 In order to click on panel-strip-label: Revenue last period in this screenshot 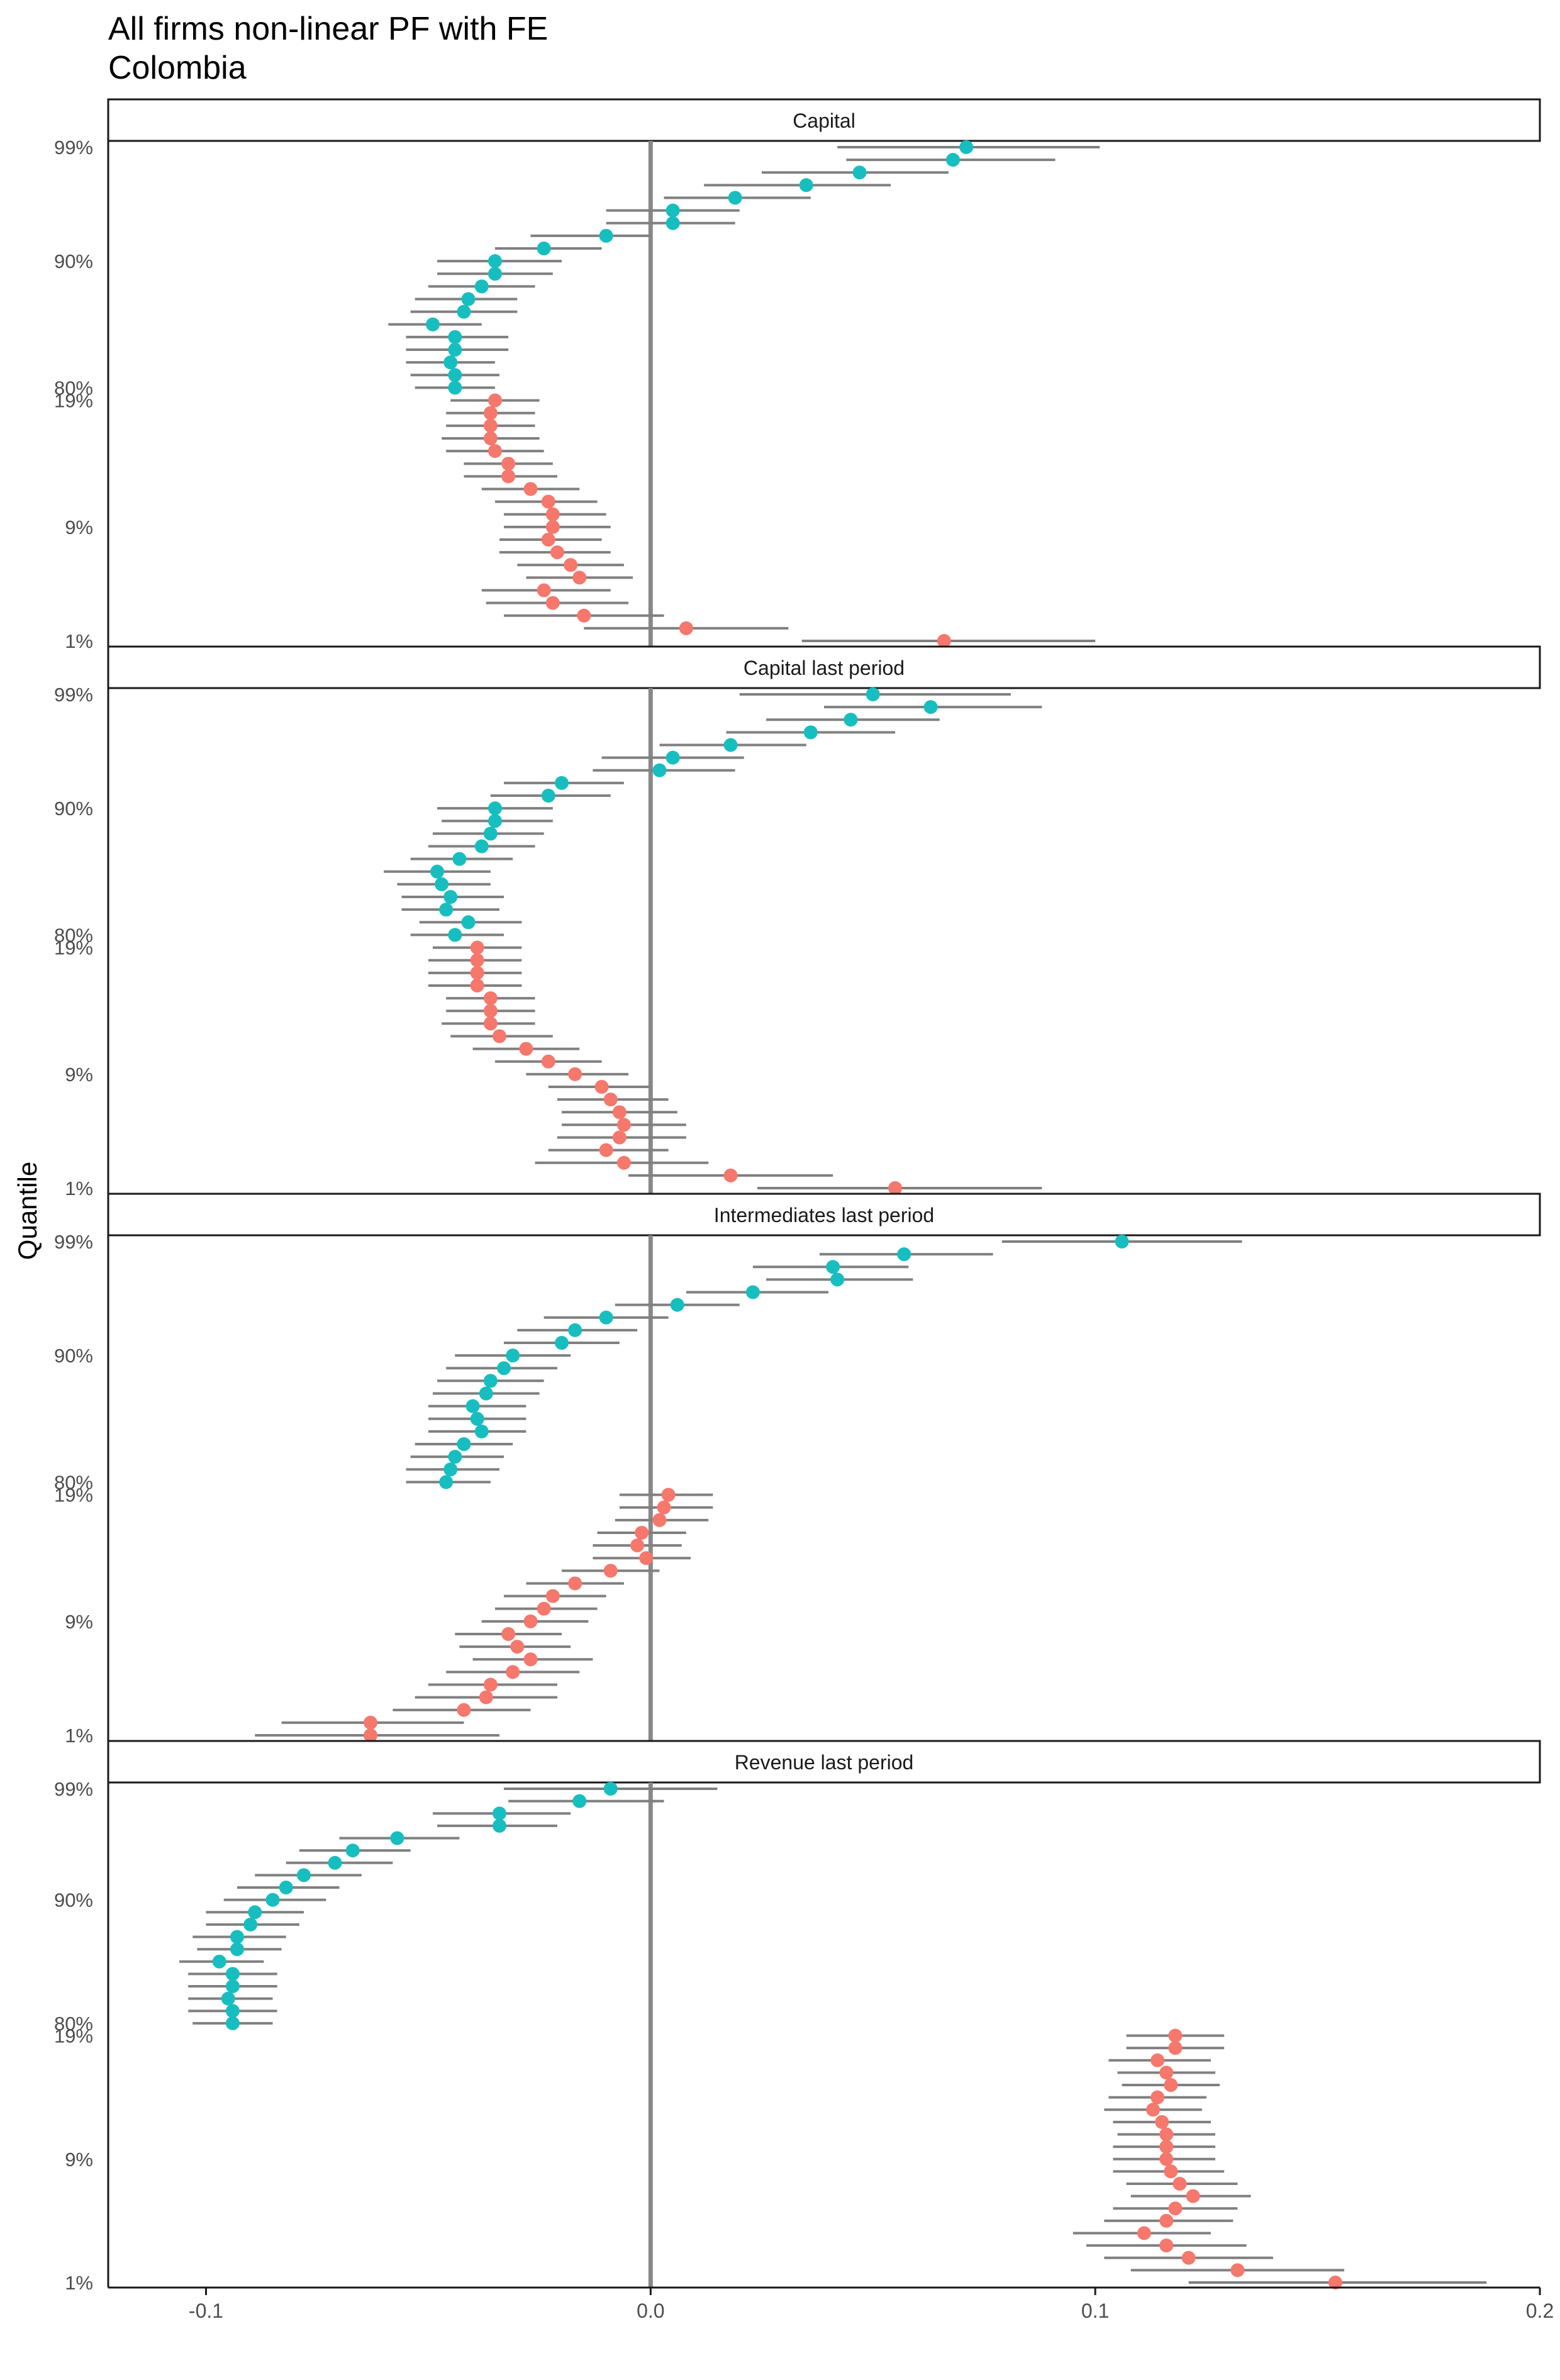, I will do `click(824, 1762)`.